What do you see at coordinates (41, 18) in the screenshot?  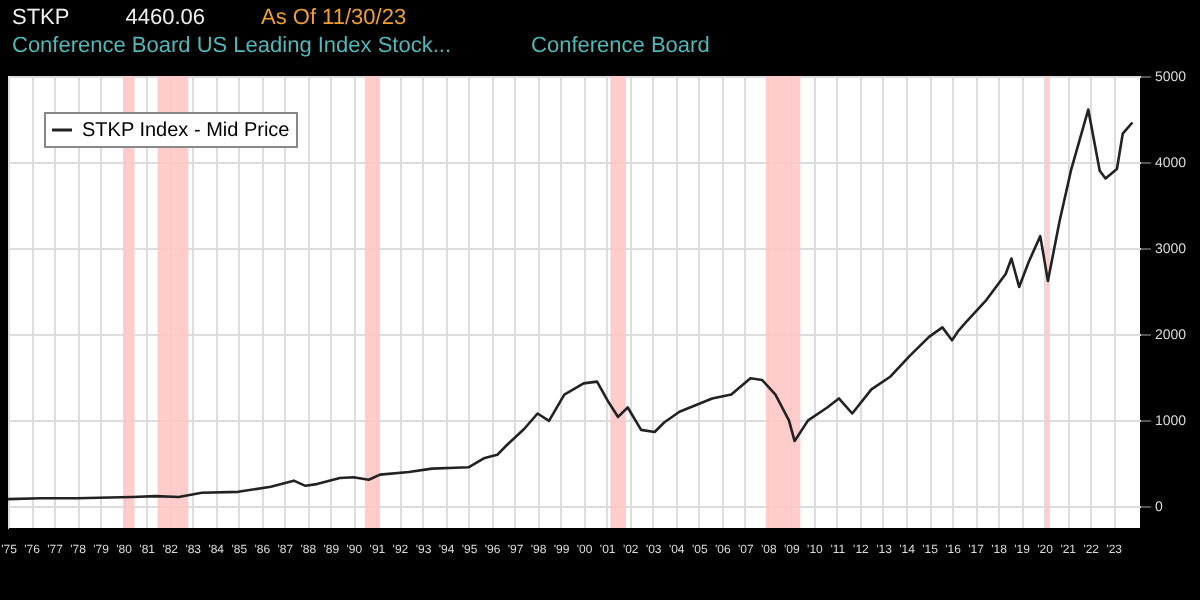 I see `chart-title: STKP` at bounding box center [41, 18].